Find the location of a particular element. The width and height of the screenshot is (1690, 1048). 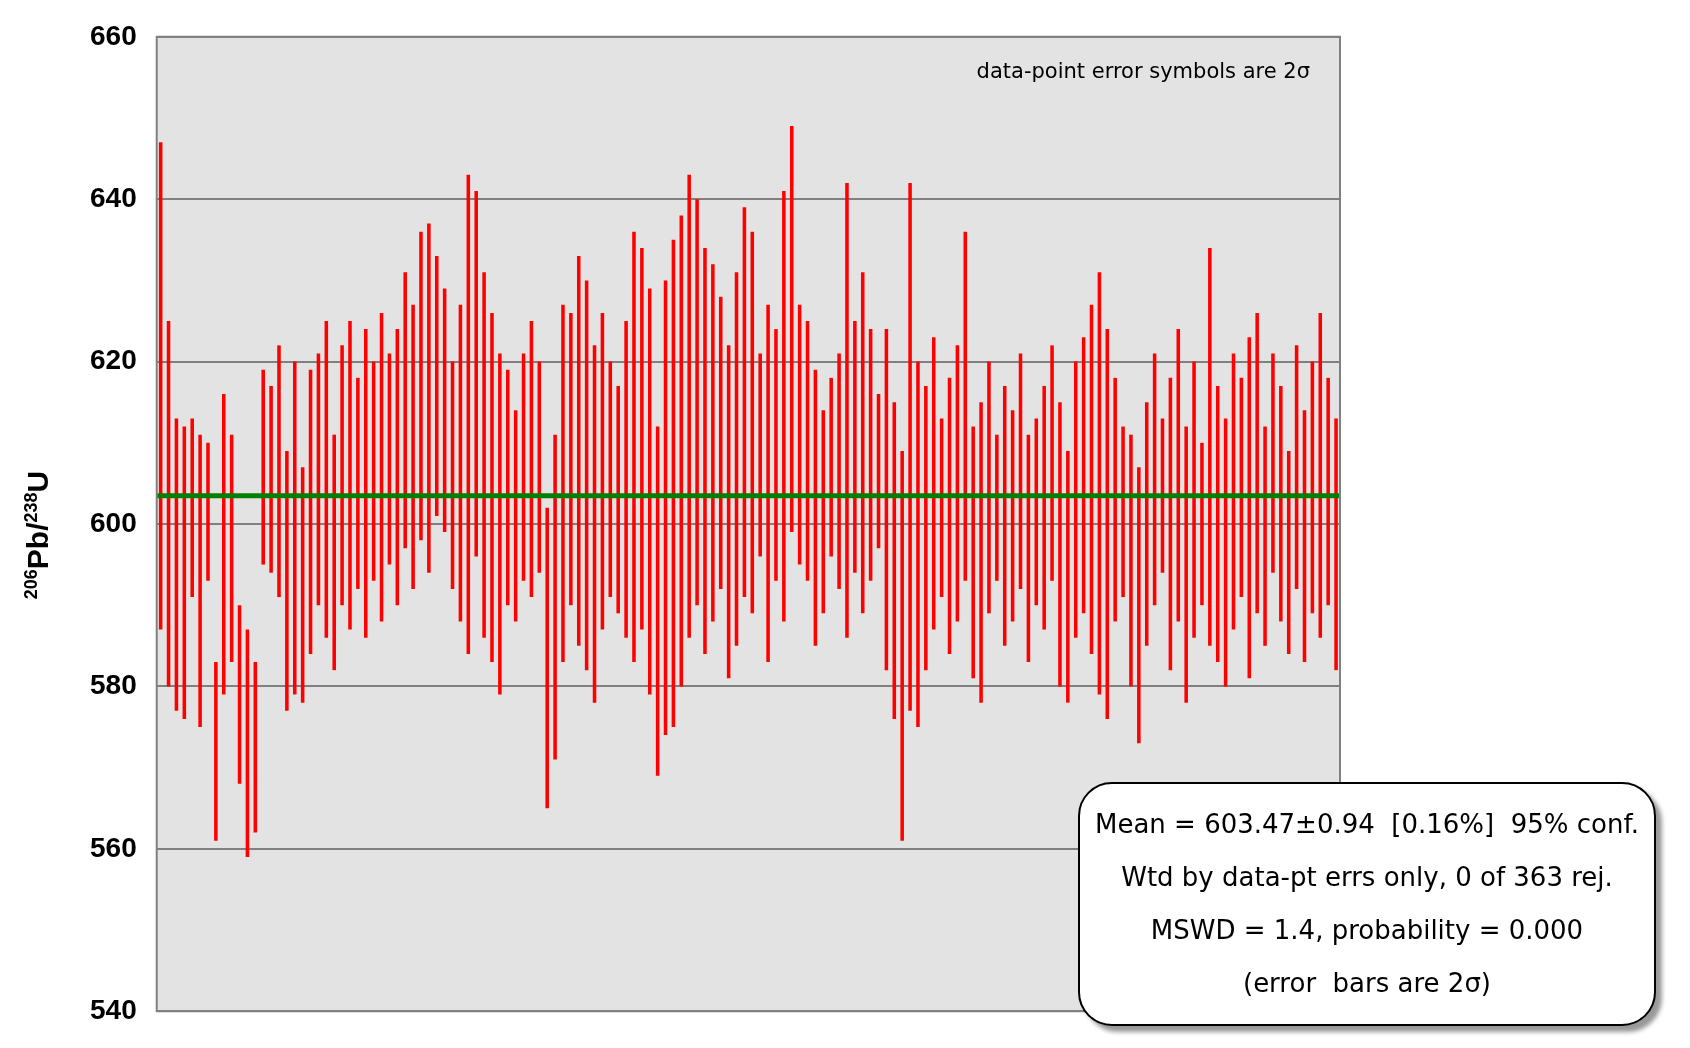

y-tick-label: 640 is located at coordinates (113, 197).